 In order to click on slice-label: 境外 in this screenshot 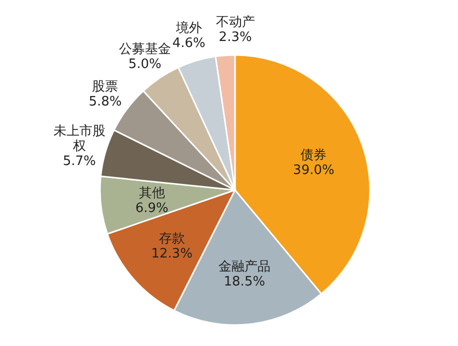, I will do `click(188, 28)`.